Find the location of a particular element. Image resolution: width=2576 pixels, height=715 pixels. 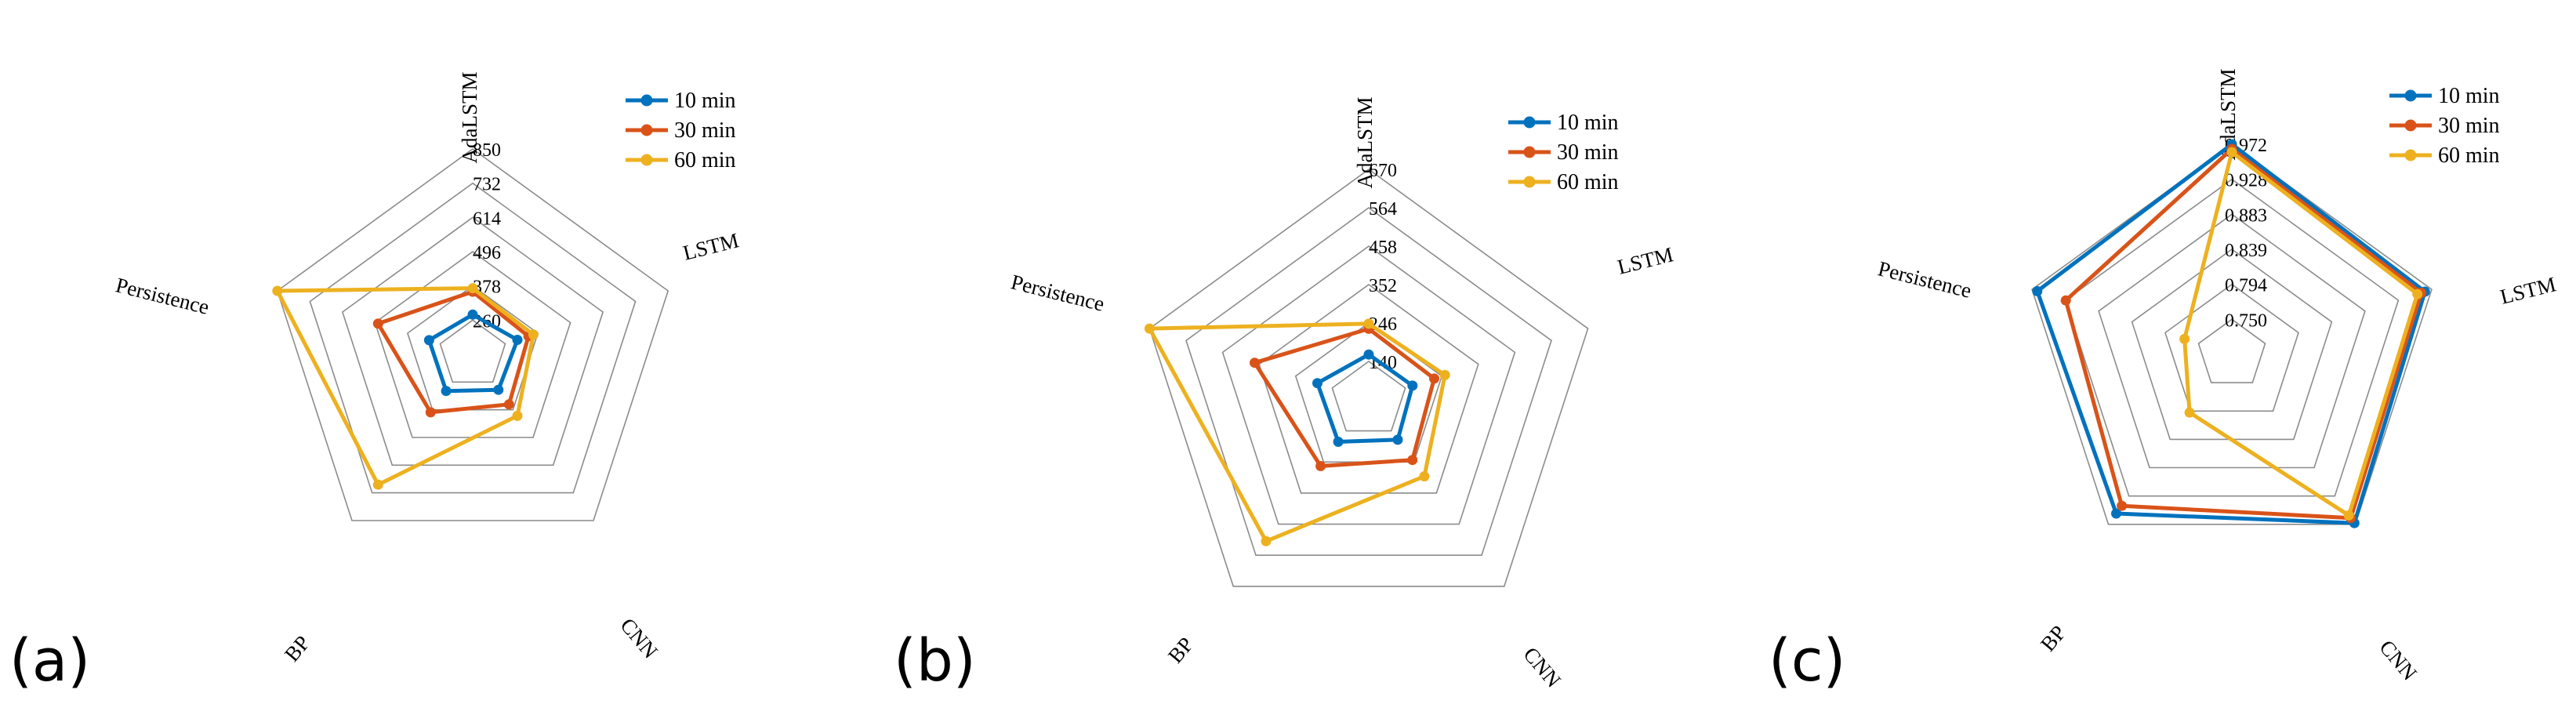

tick-label: 670 is located at coordinates (1383, 171).